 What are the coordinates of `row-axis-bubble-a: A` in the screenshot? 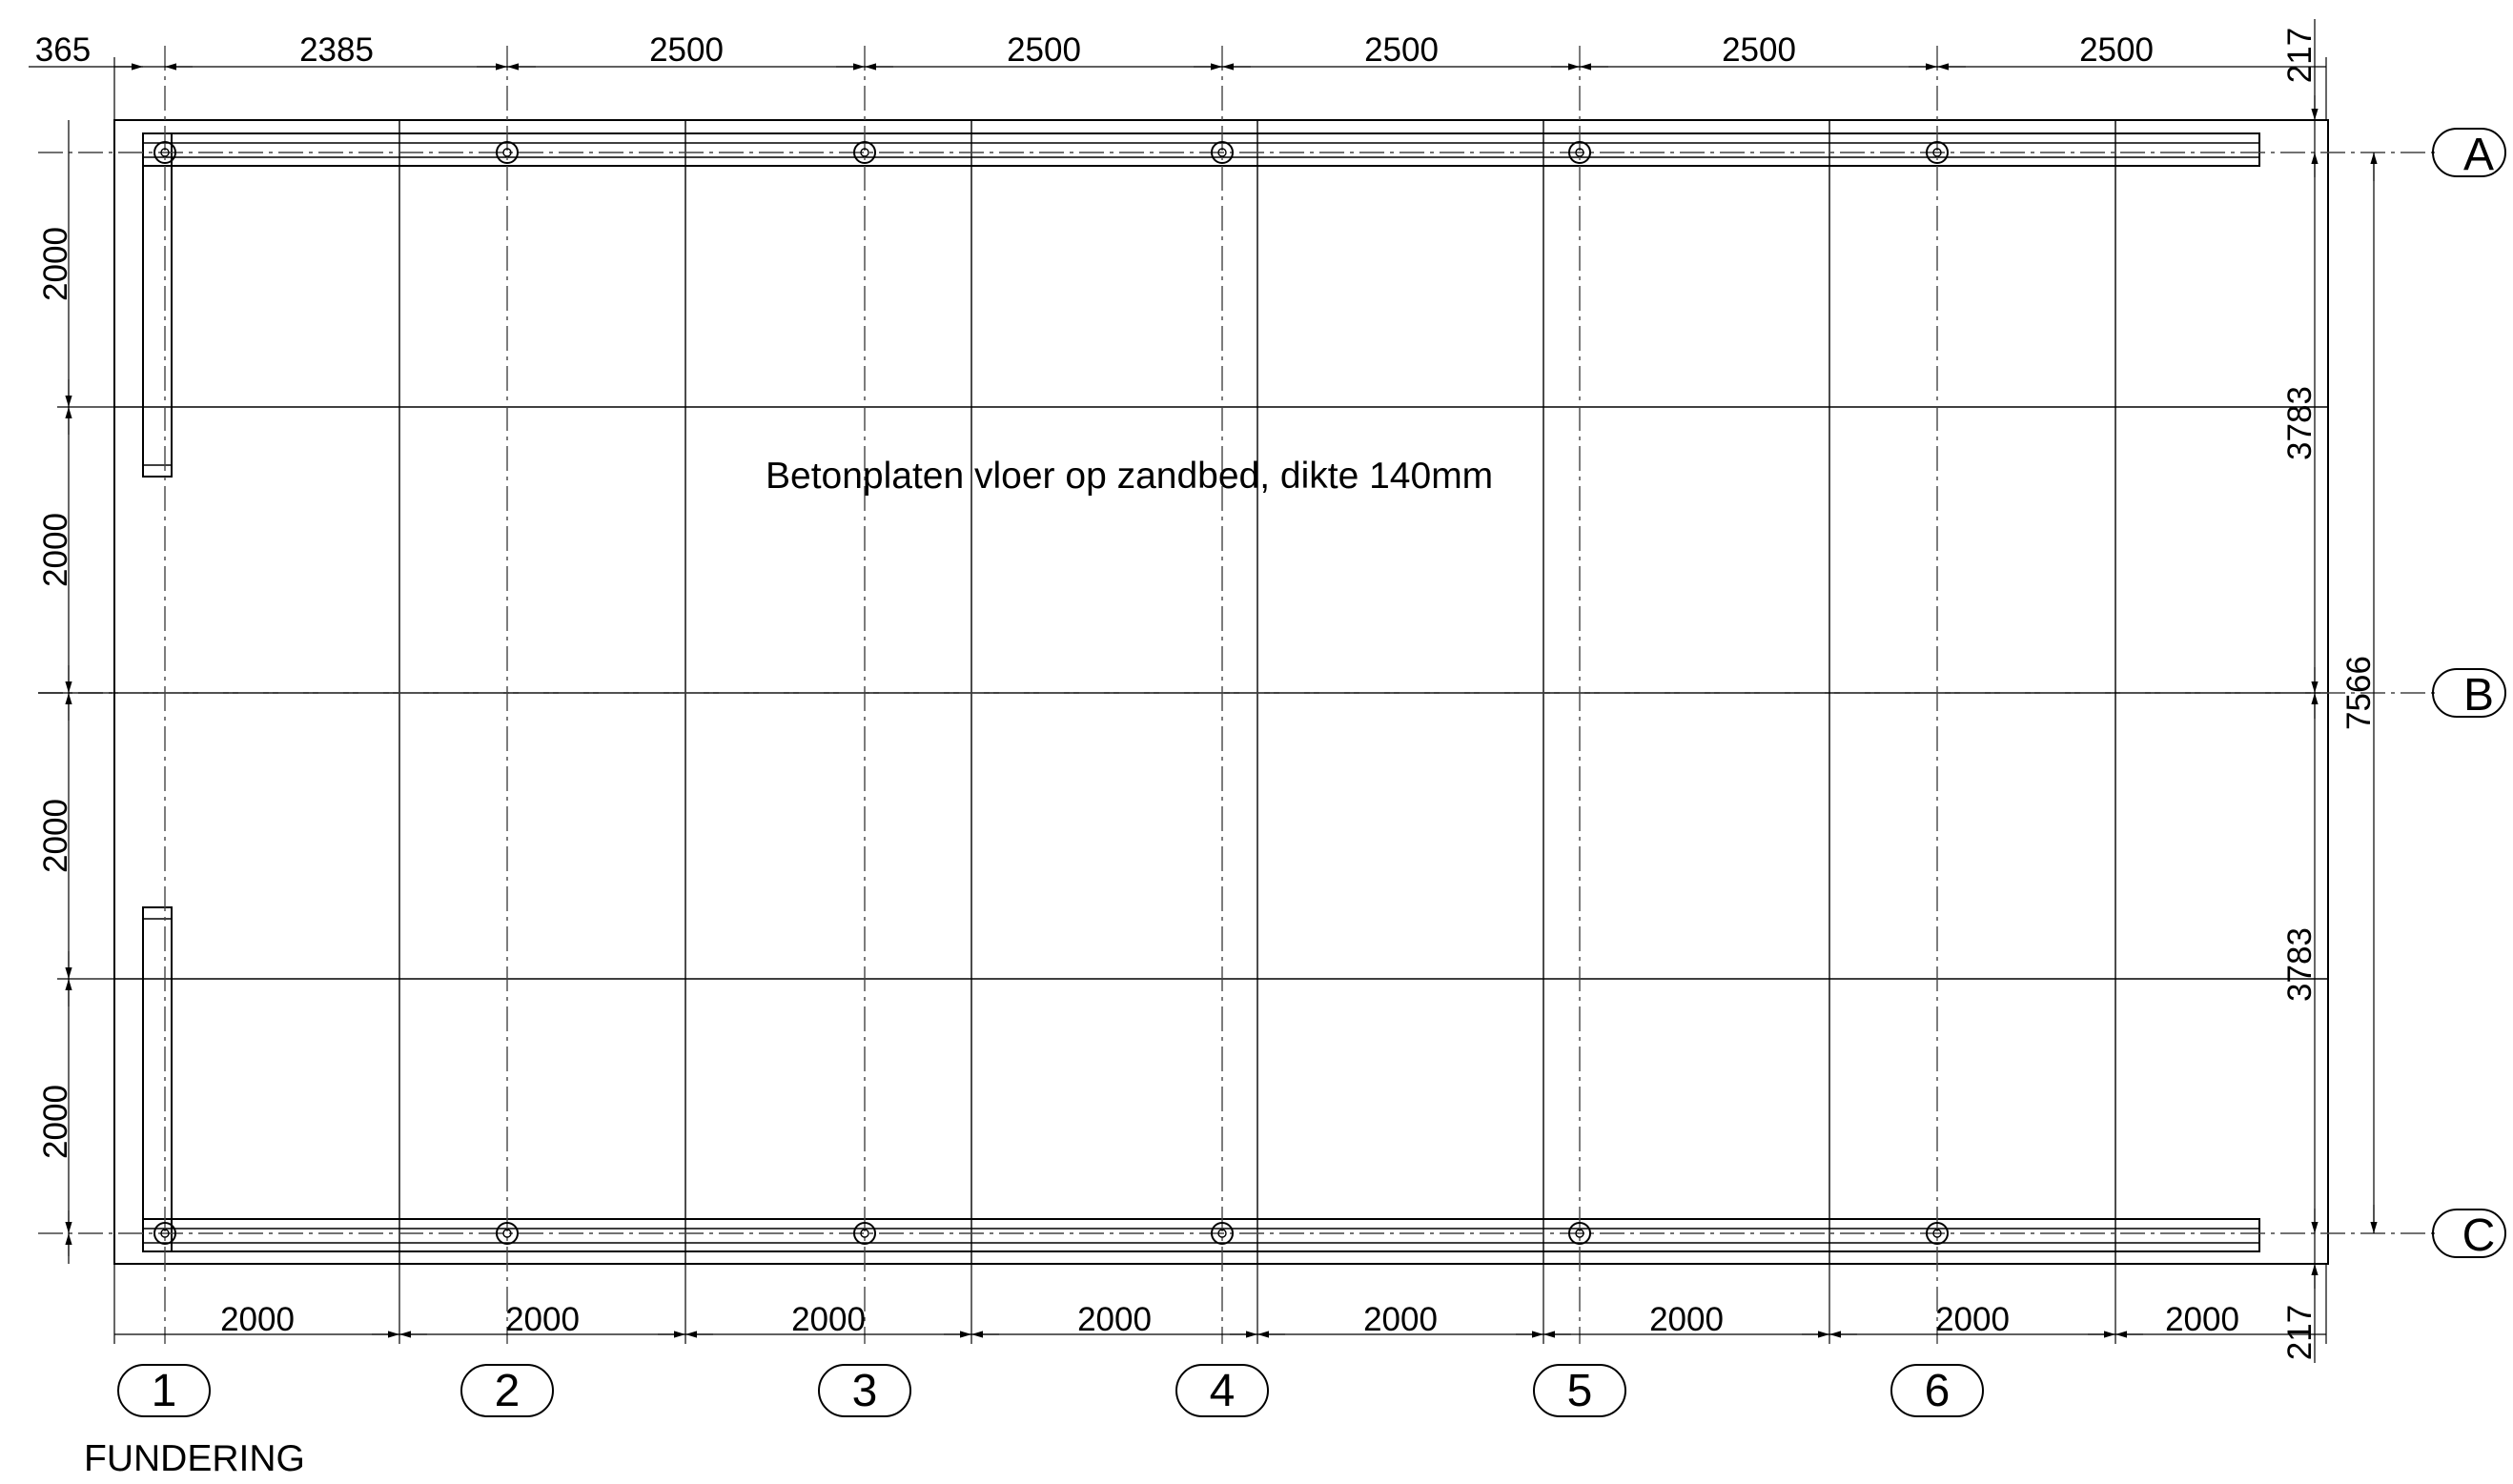 It's located at (2469, 154).